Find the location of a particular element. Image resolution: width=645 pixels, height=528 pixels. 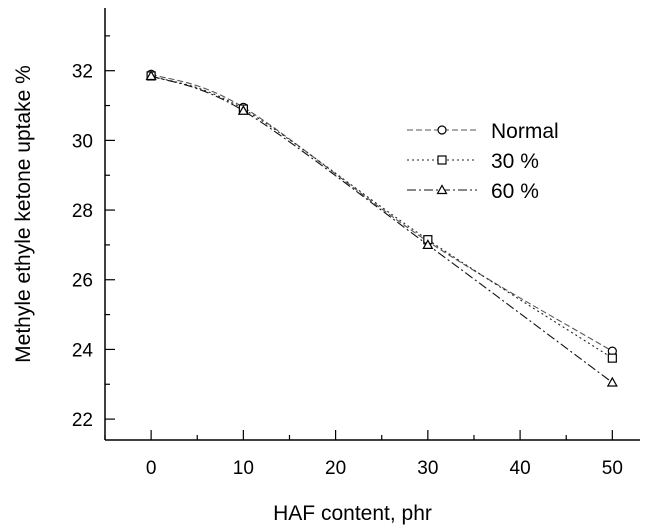

y-tick-label: 22 is located at coordinates (82, 420).